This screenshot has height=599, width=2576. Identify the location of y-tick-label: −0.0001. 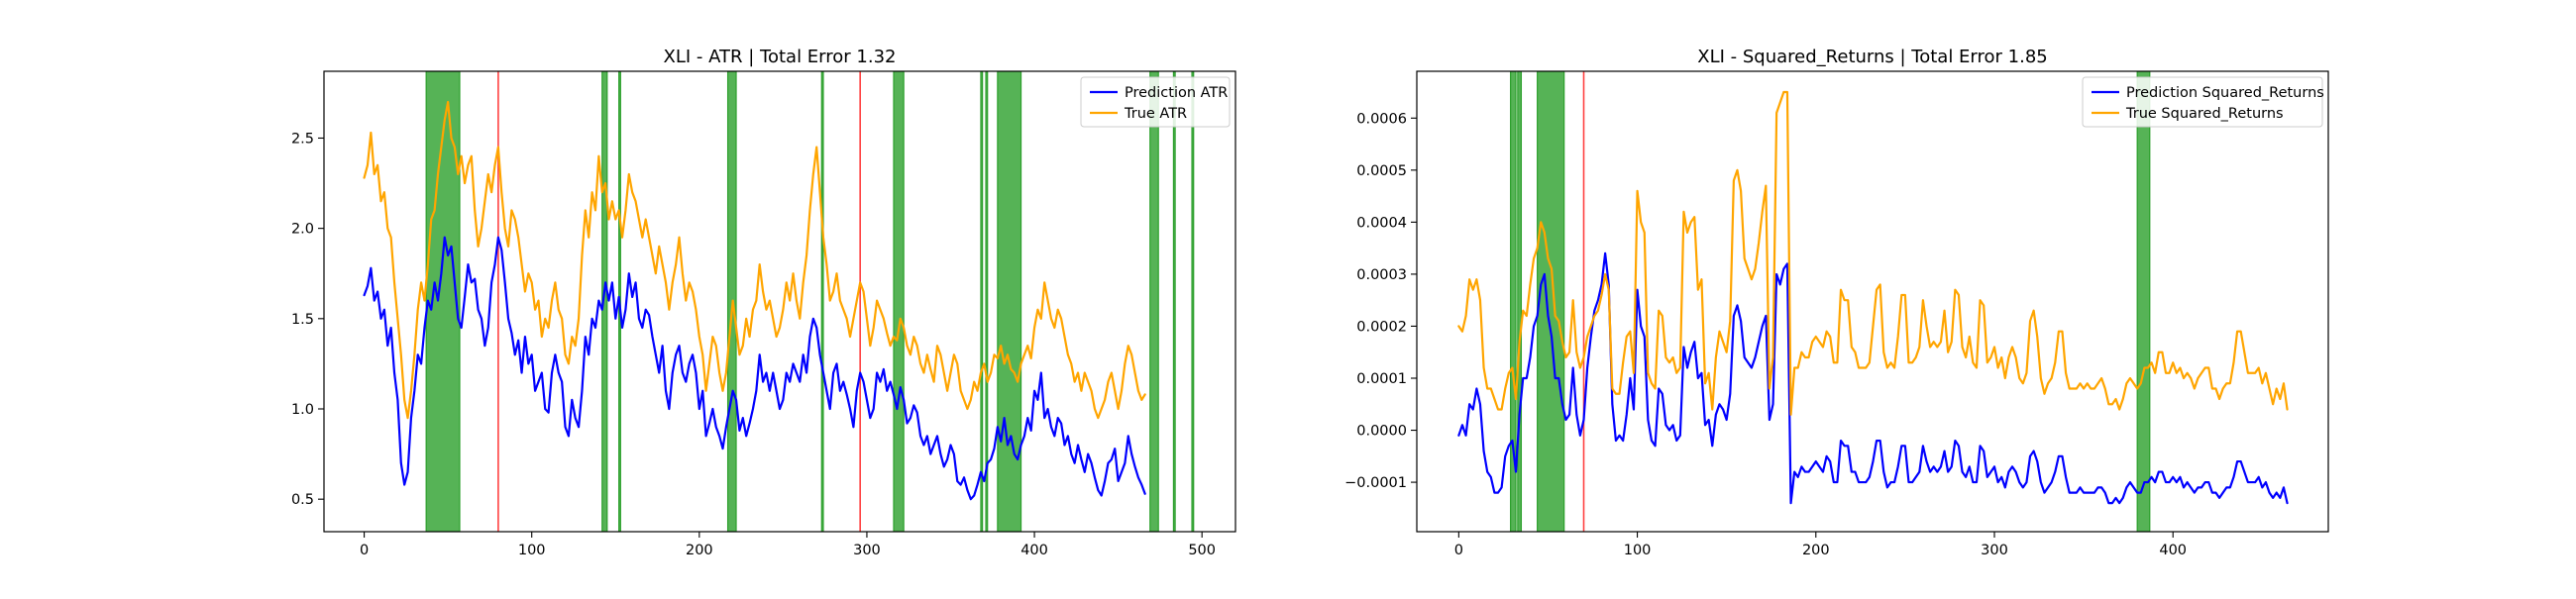
(1375, 483).